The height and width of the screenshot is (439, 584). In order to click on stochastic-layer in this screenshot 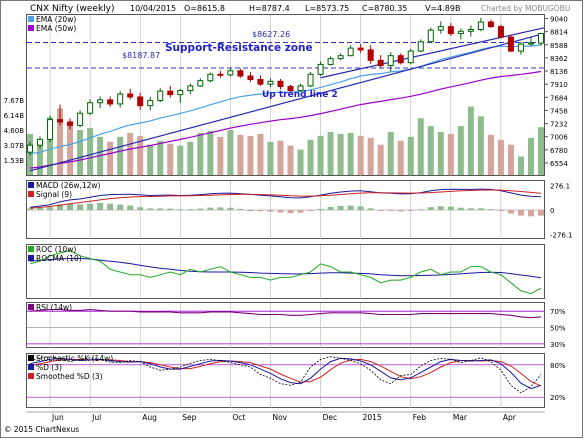, I will do `click(285, 377)`.